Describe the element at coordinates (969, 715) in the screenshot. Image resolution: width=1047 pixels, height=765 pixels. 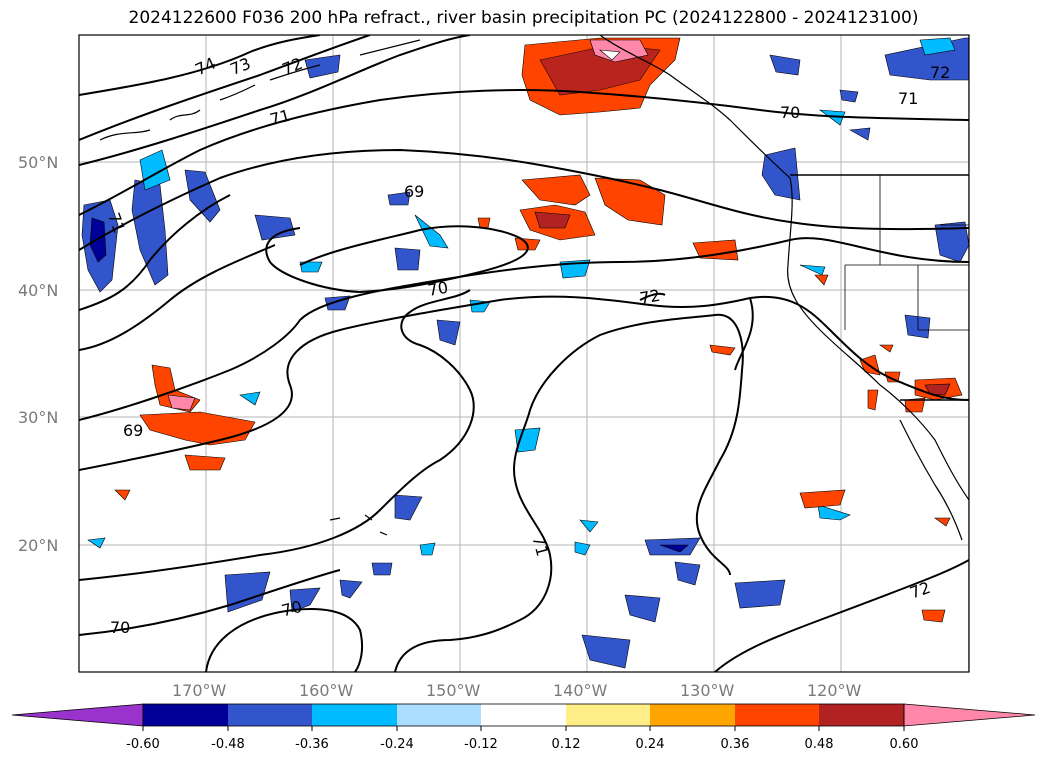
I see `colorbar-extend-high` at that location.